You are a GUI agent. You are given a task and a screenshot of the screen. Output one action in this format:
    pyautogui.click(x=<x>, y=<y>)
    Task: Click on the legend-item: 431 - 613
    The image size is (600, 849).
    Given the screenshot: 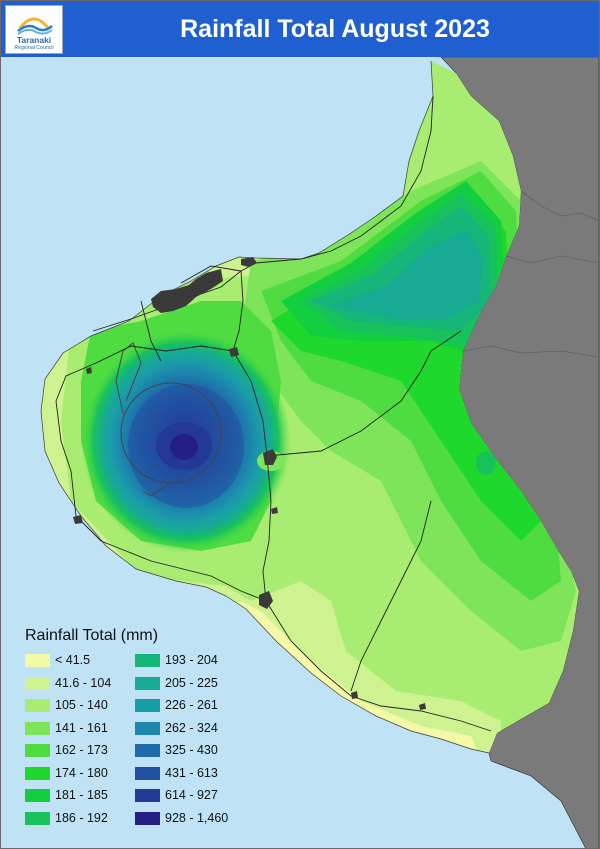 What is the action you would take?
    pyautogui.click(x=190, y=773)
    